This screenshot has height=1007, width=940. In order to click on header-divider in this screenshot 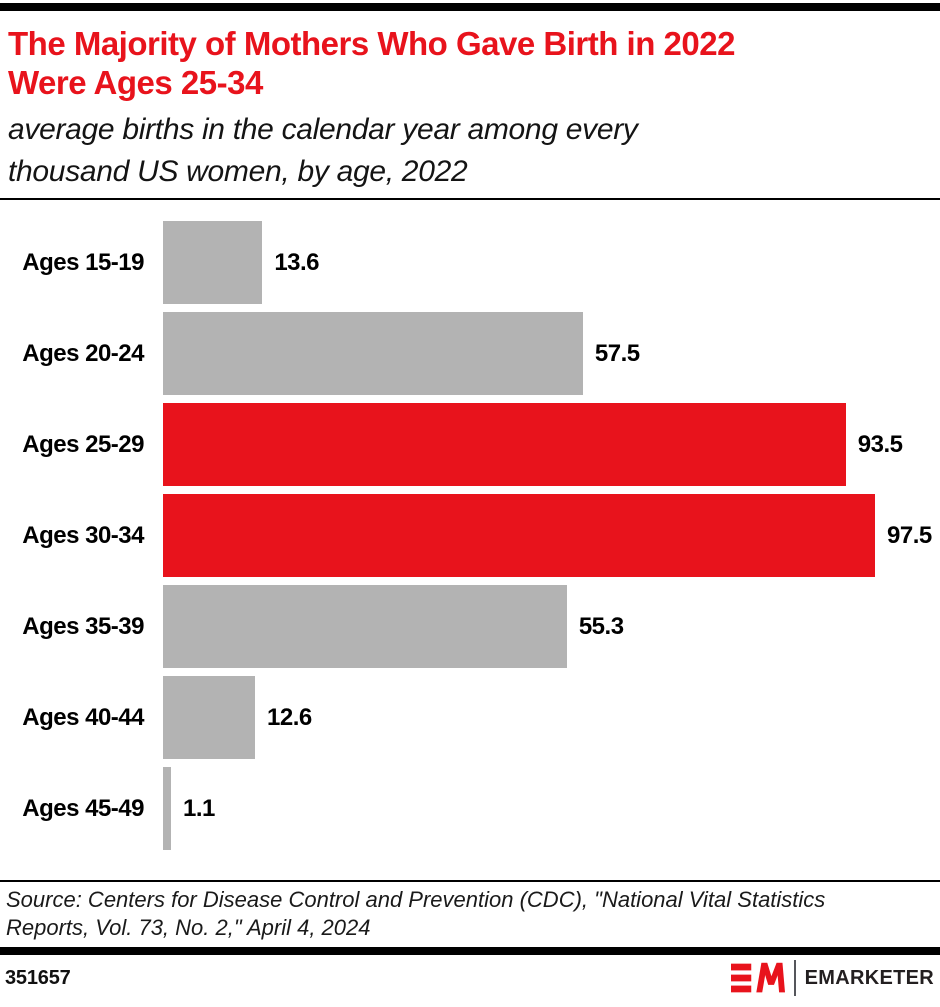, I will do `click(470, 199)`.